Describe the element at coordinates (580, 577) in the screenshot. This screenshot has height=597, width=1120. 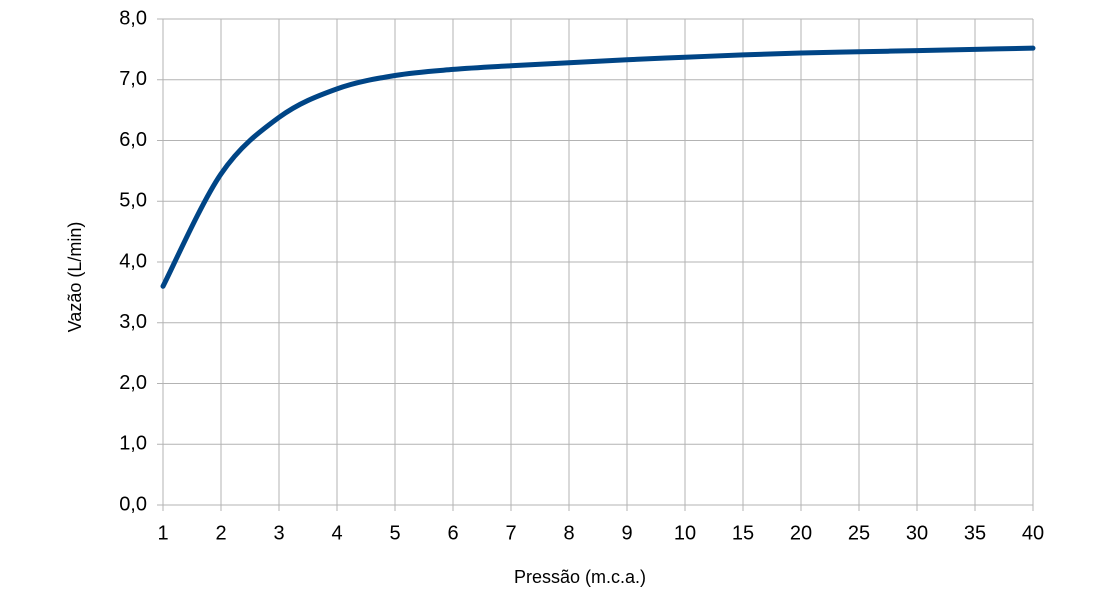
I see `x-axis-title: Pressão (m.c.a.)` at that location.